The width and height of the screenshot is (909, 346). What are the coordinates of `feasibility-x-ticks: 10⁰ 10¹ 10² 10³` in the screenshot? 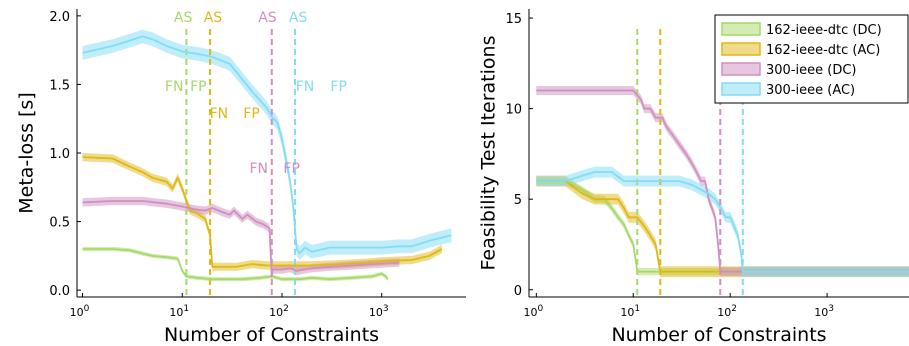 It's located at (678, 306).